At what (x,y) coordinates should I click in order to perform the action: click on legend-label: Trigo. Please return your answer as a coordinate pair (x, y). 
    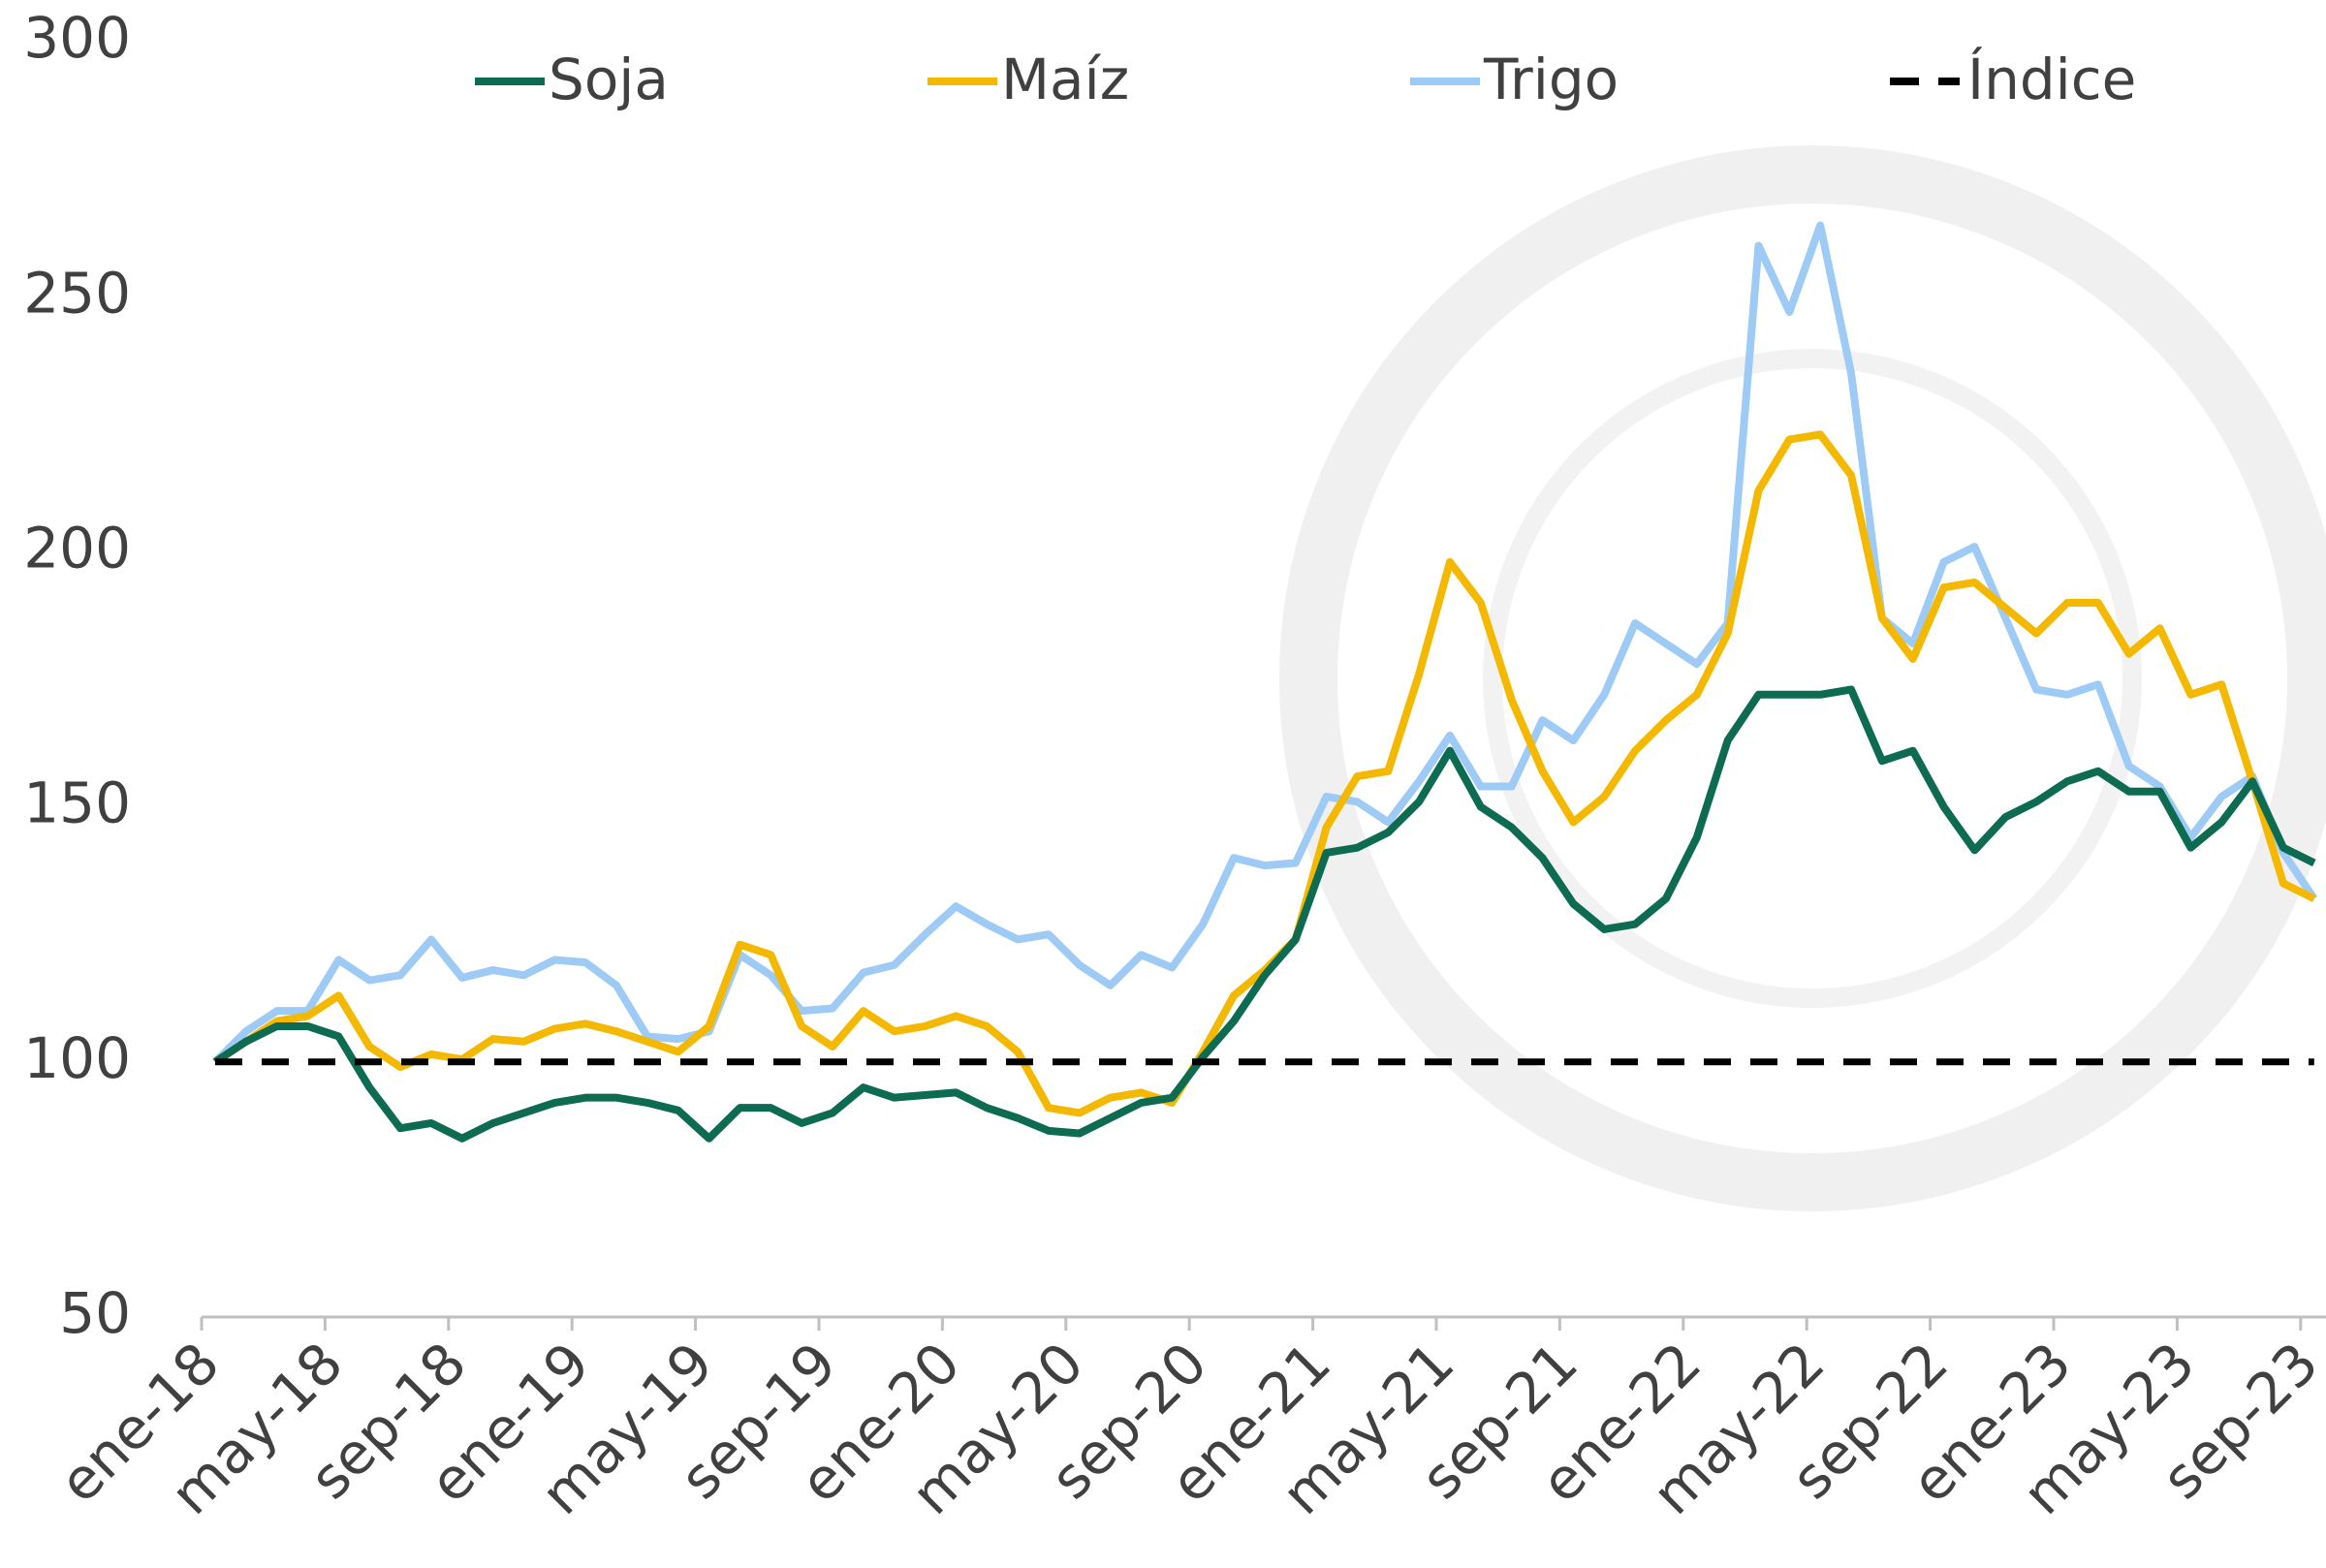
    Looking at the image, I should click on (1551, 79).